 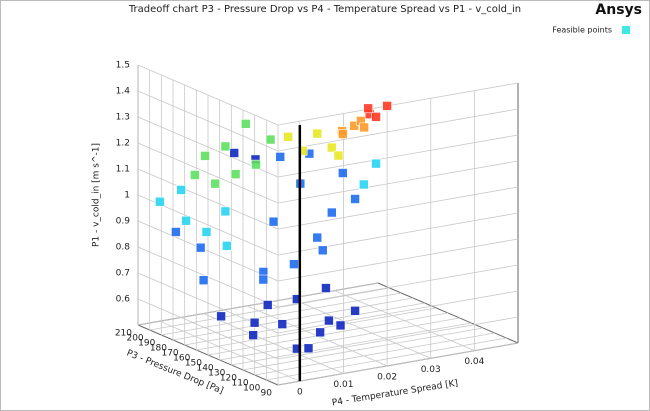 I want to click on brand-logo: Ansys, so click(x=618, y=10).